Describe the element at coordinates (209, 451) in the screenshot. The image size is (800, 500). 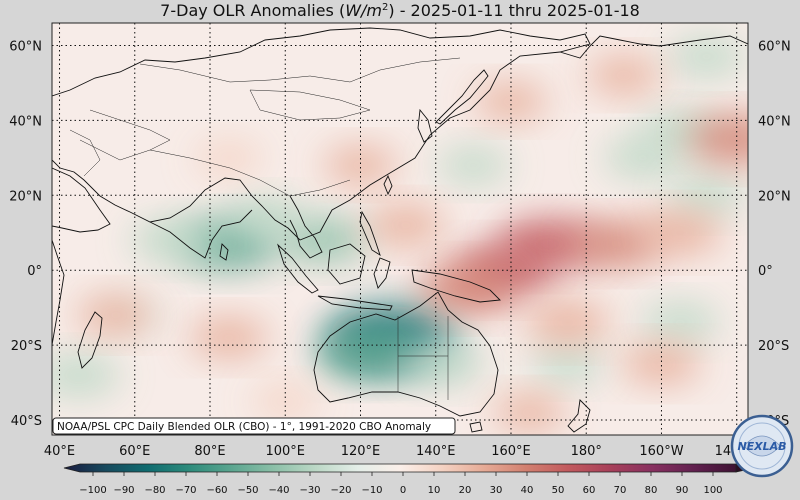
I see `lon-label: 80°E` at that location.